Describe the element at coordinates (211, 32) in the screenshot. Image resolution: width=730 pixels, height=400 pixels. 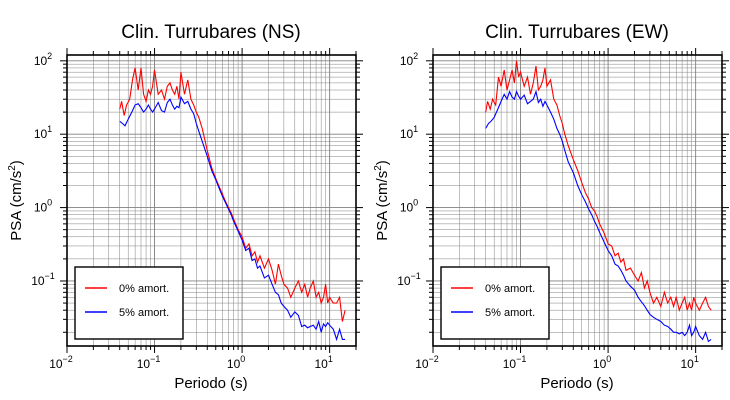
I see `chart-title: Clin. Turrubares (NS)` at that location.